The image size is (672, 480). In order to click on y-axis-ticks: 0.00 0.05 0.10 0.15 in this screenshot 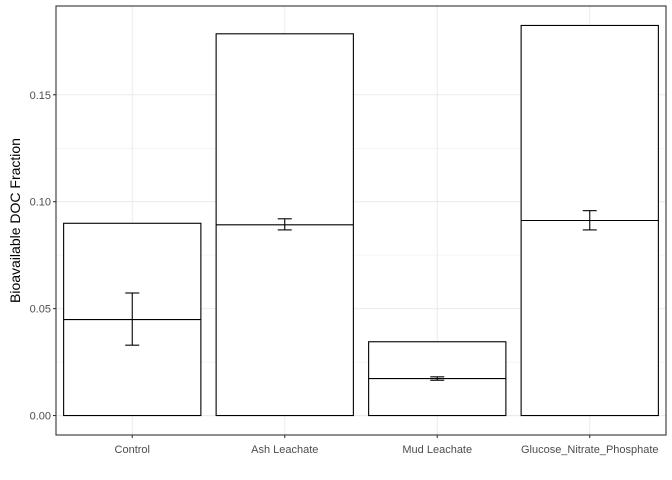, I will do `click(43, 256)`.